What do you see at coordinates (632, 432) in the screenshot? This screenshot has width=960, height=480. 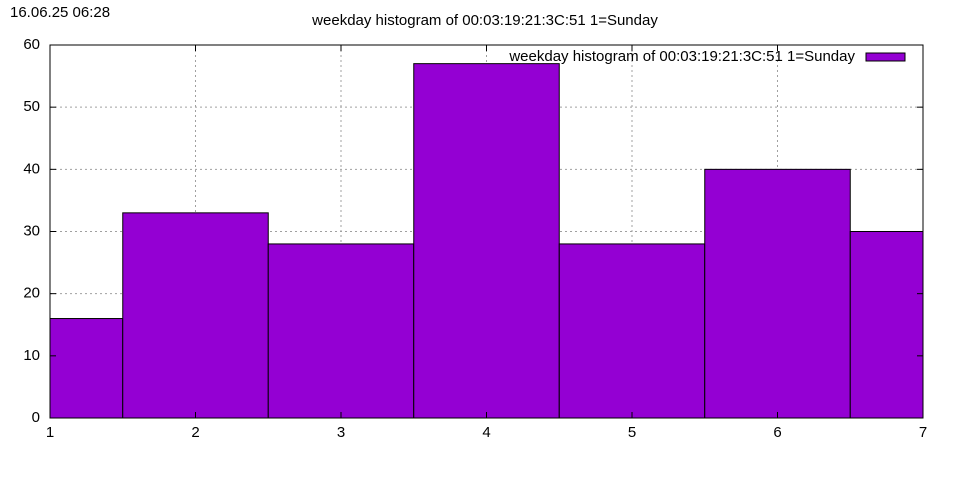 I see `x-tick-label: 5` at bounding box center [632, 432].